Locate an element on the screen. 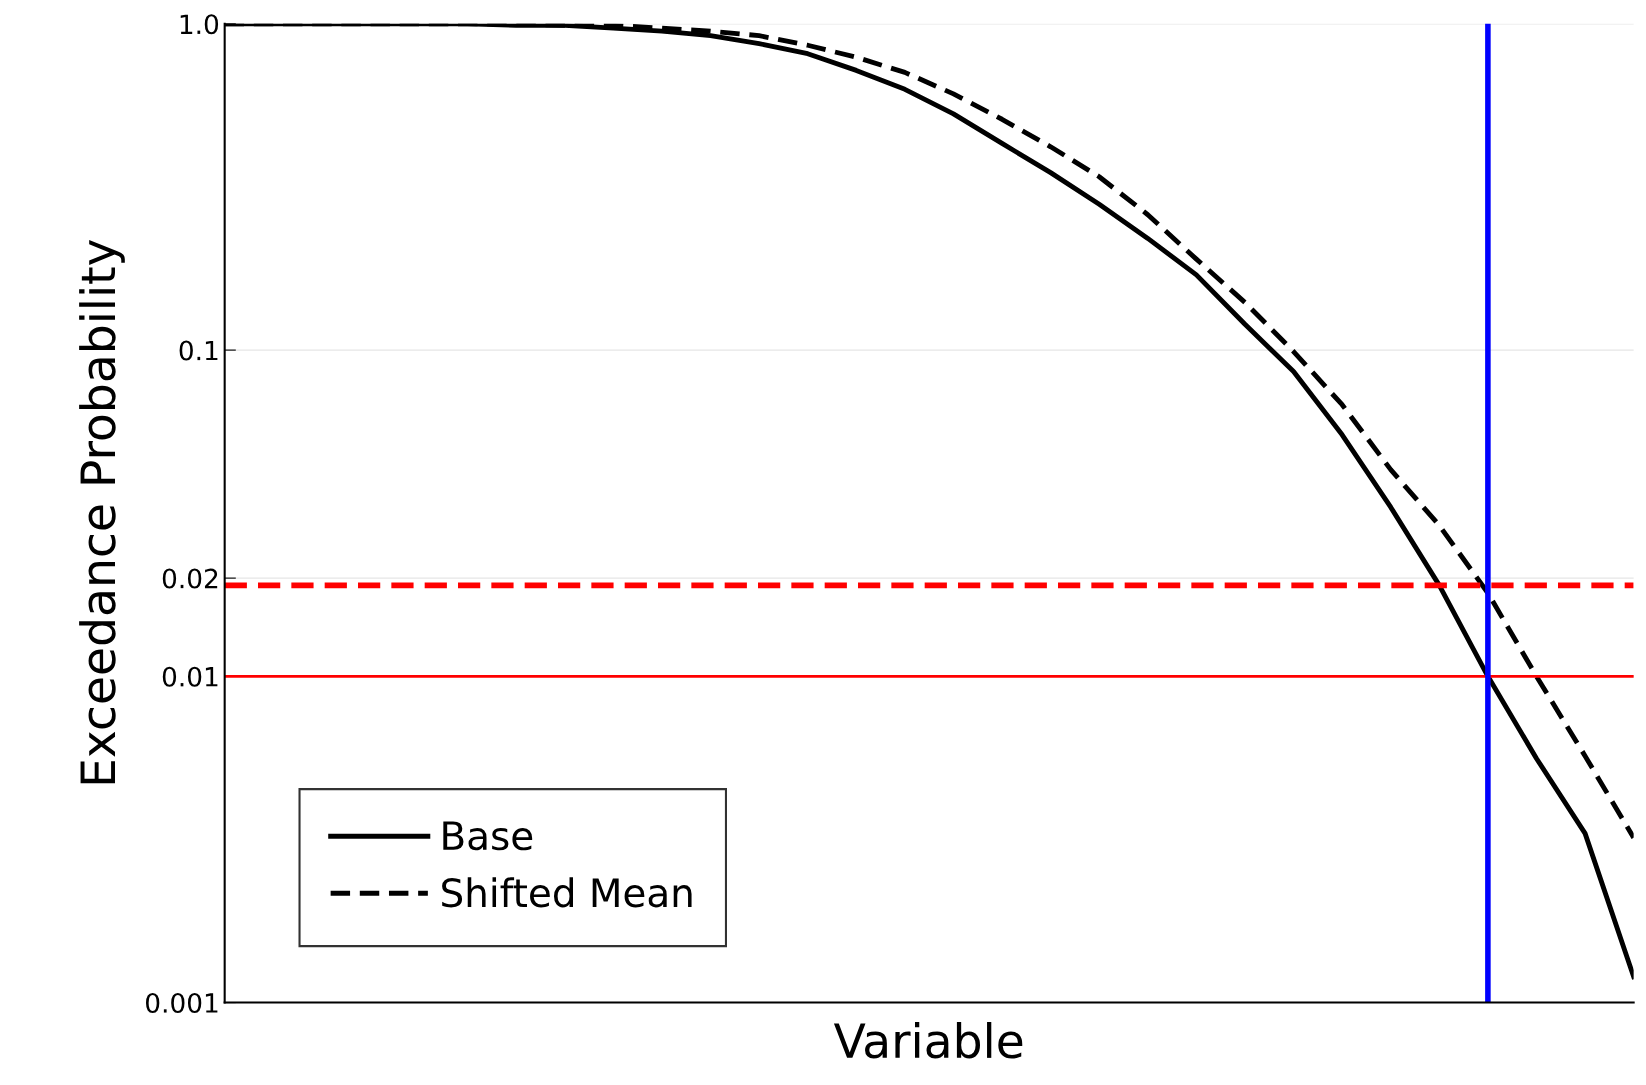 The width and height of the screenshot is (1646, 1085). y-tick-label: 0.1 is located at coordinates (198, 350).